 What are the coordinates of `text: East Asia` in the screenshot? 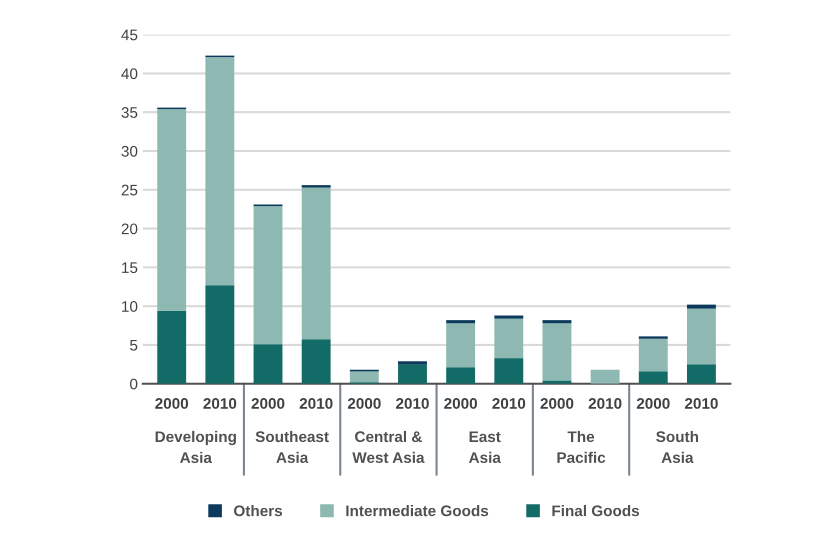 It's located at (484, 447).